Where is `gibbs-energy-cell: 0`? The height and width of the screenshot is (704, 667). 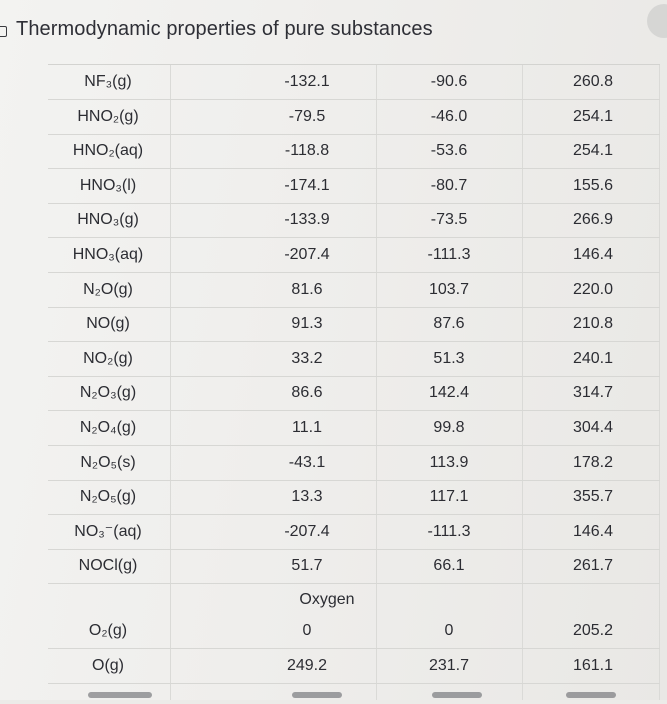 gibbs-energy-cell: 0 is located at coordinates (449, 630).